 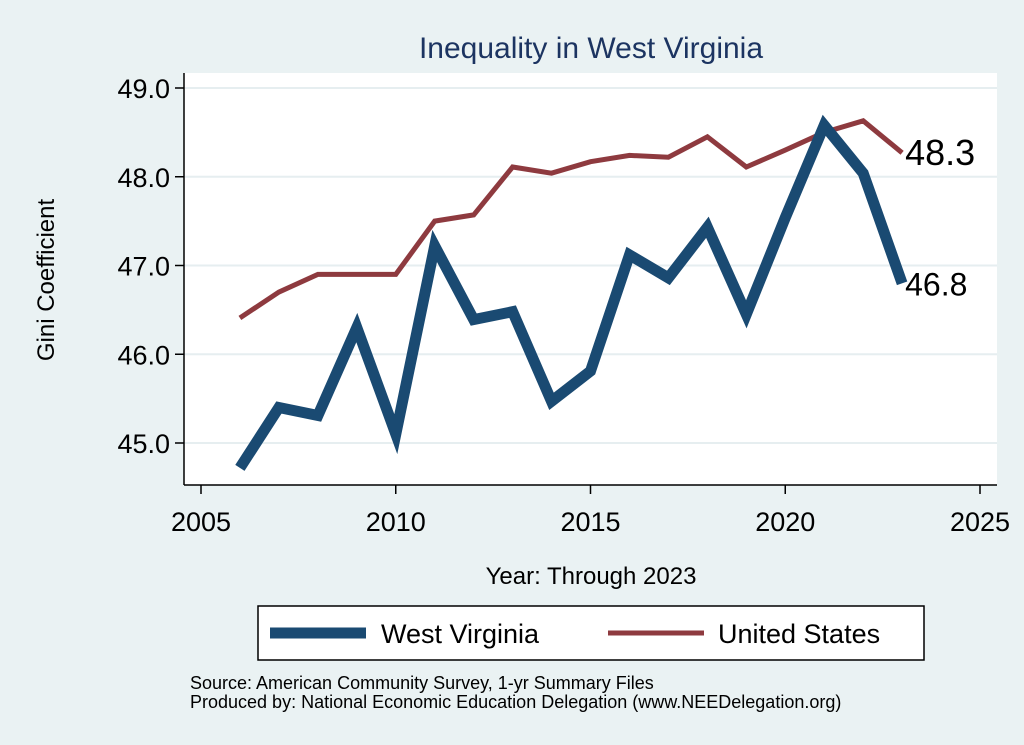 What do you see at coordinates (980, 522) in the screenshot?
I see `x-tick-label: 2025` at bounding box center [980, 522].